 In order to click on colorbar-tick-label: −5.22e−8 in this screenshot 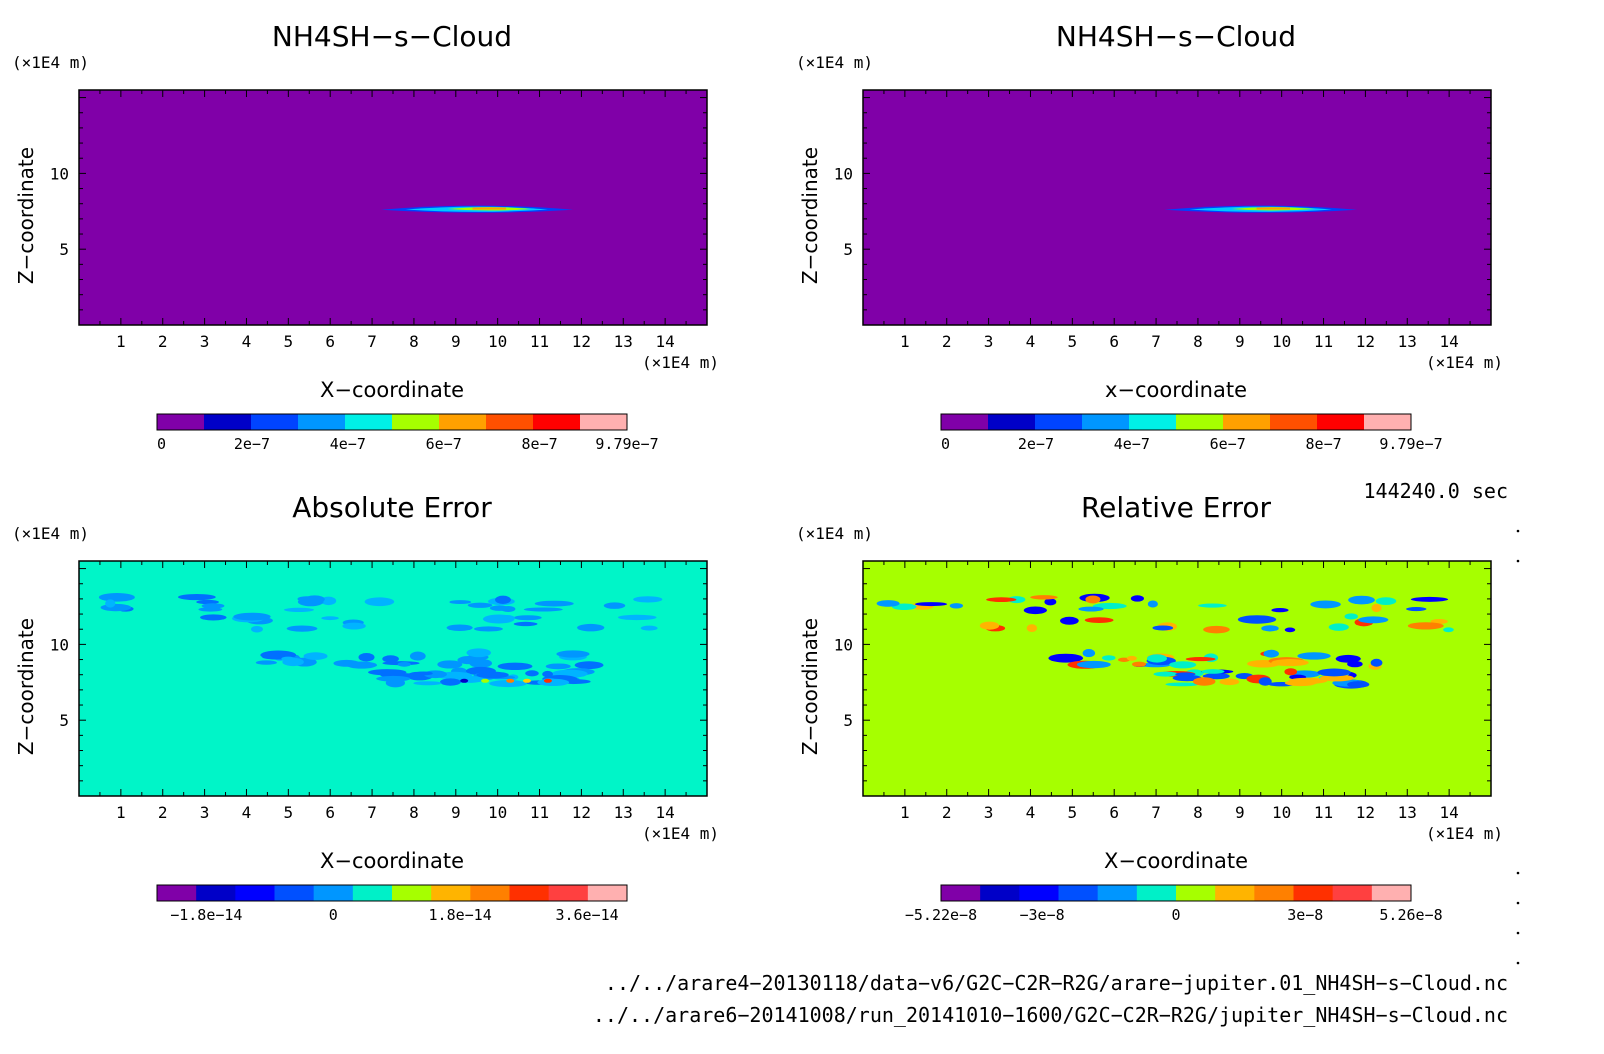, I will do `click(941, 915)`.